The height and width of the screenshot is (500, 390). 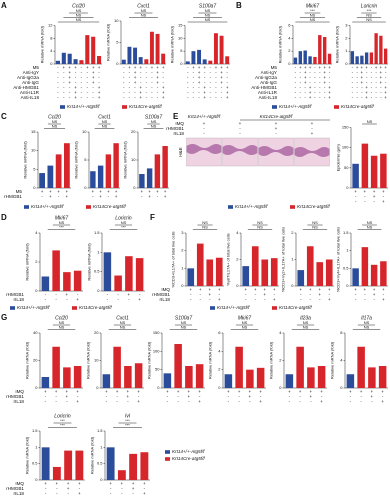 I want to click on legend-label: Krt14Cre-atg5f/f, so click(x=95, y=307).